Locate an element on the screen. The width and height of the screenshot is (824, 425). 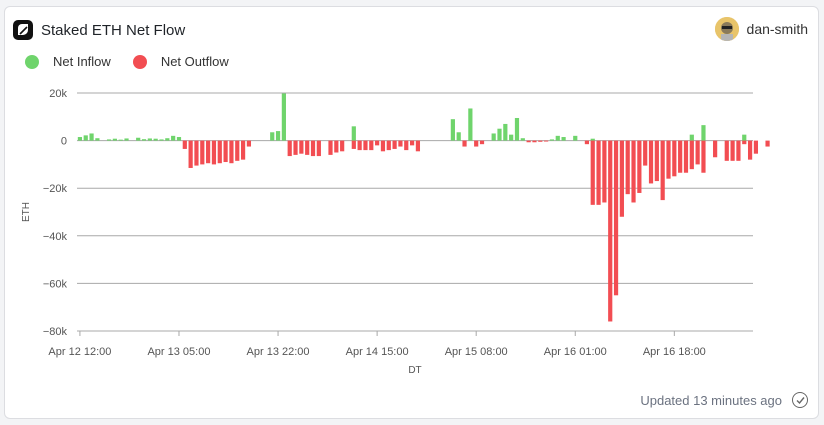
y-tick-label: −60k is located at coordinates (55, 284).